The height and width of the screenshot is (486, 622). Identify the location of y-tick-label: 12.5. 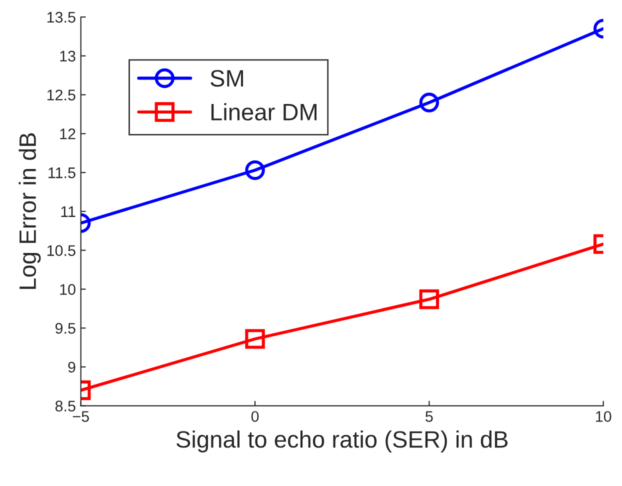
(61, 95).